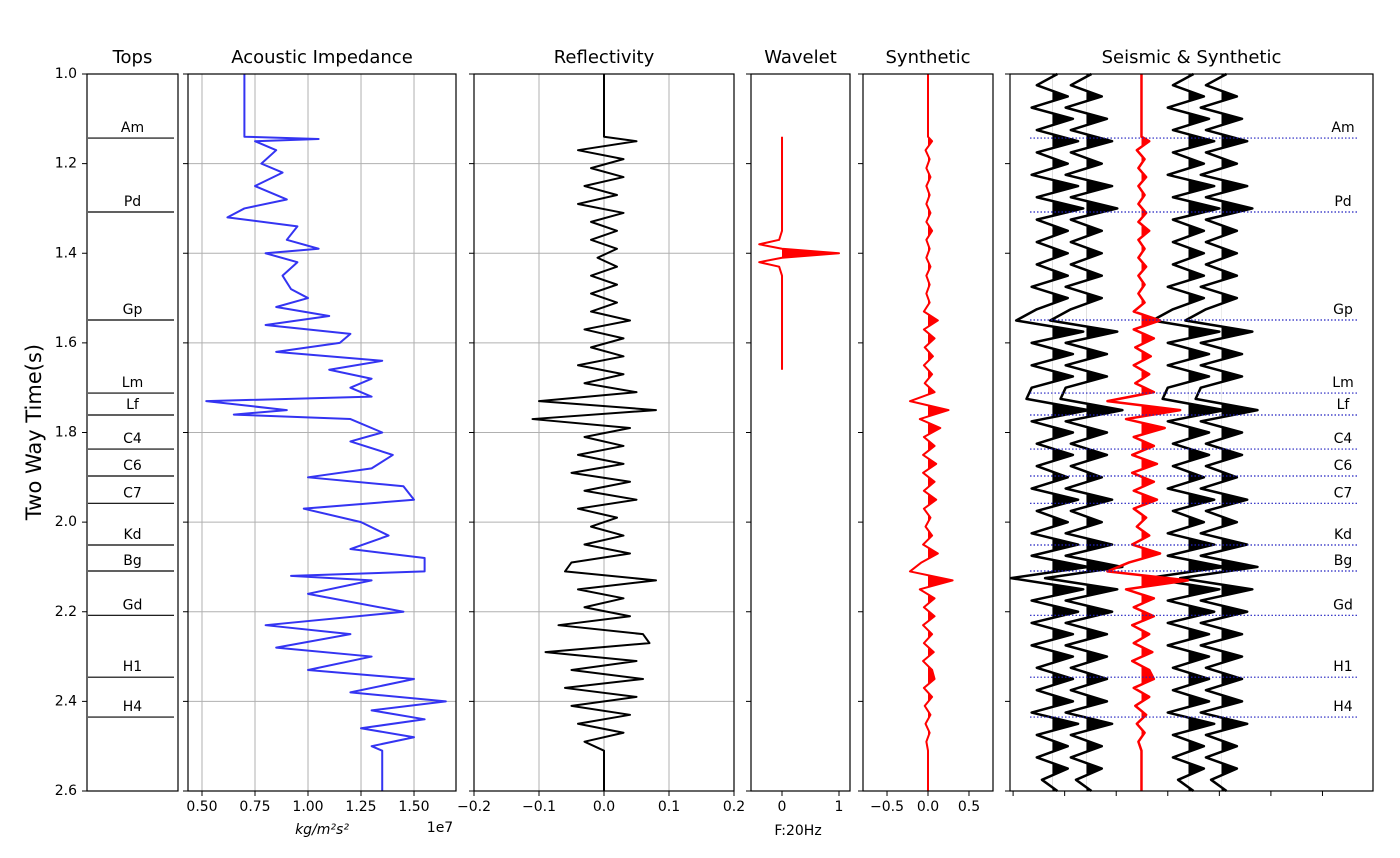 The height and width of the screenshot is (858, 1400). What do you see at coordinates (307, 807) in the screenshot?
I see `x-tick-label: 1.00` at bounding box center [307, 807].